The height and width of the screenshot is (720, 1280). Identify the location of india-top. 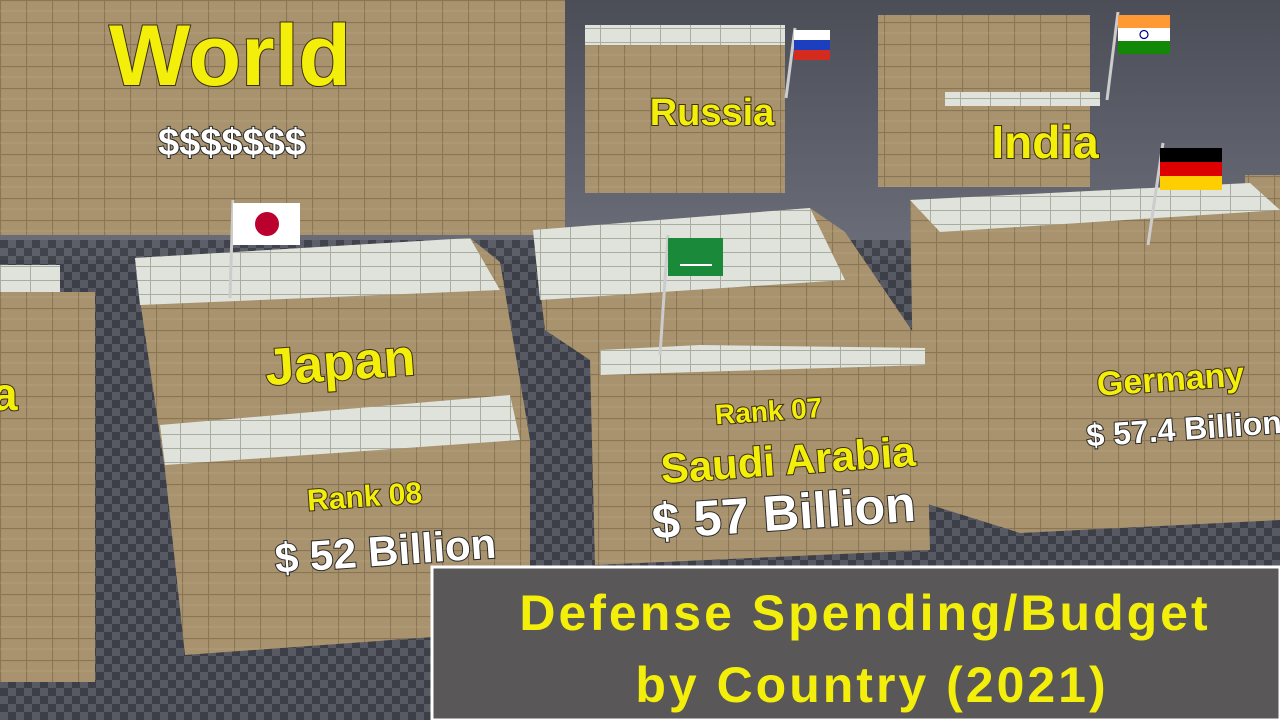
(1022, 99).